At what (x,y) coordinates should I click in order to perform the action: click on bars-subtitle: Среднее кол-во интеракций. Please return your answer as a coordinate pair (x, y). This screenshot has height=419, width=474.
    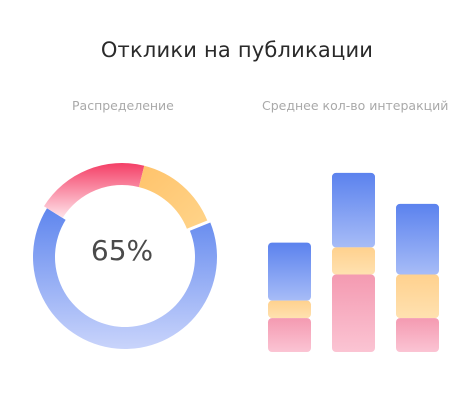
    Looking at the image, I should click on (355, 105).